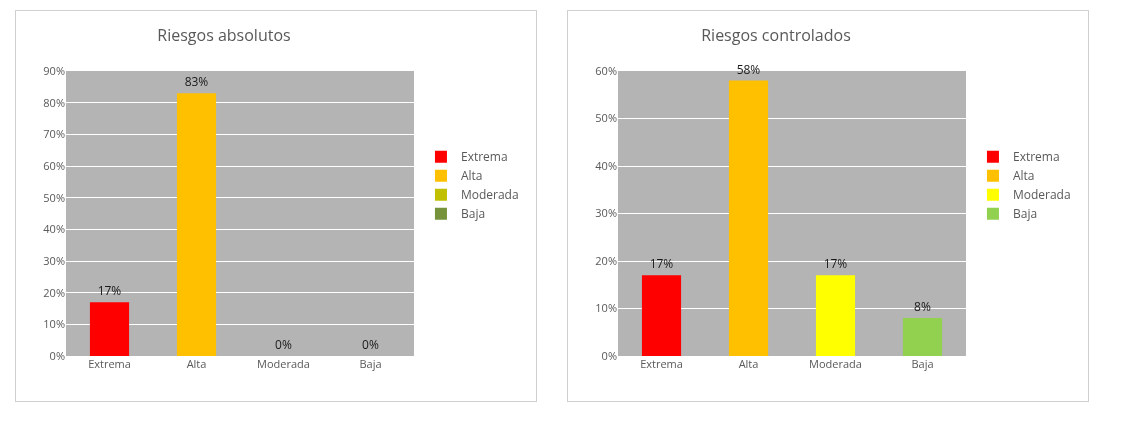 This screenshot has height=425, width=1135. What do you see at coordinates (922, 306) in the screenshot?
I see `data-label: 8%` at bounding box center [922, 306].